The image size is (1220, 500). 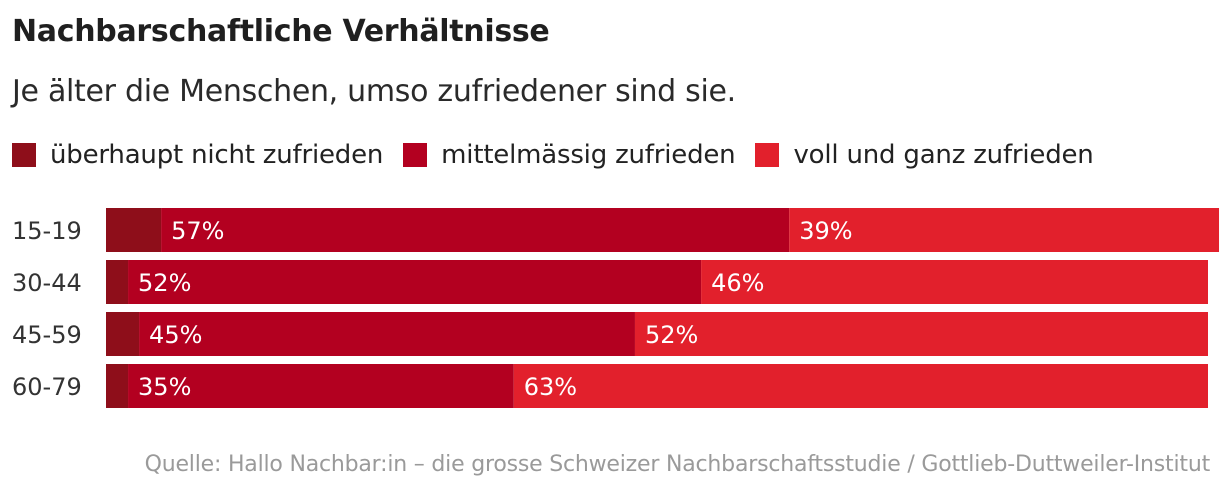 I want to click on legend-swatch-voll-und-ganz, so click(x=767, y=155).